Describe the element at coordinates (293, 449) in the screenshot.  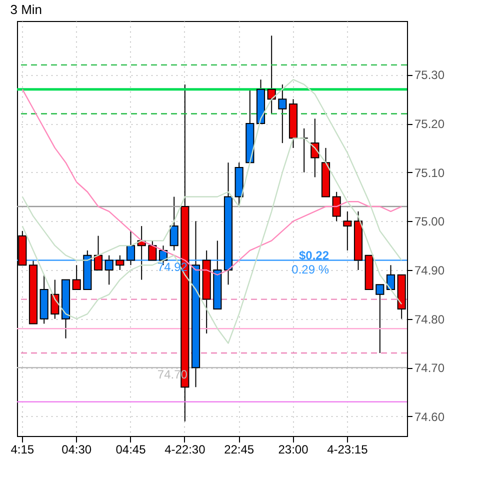
I see `x-tick-label: 23:00` at that location.